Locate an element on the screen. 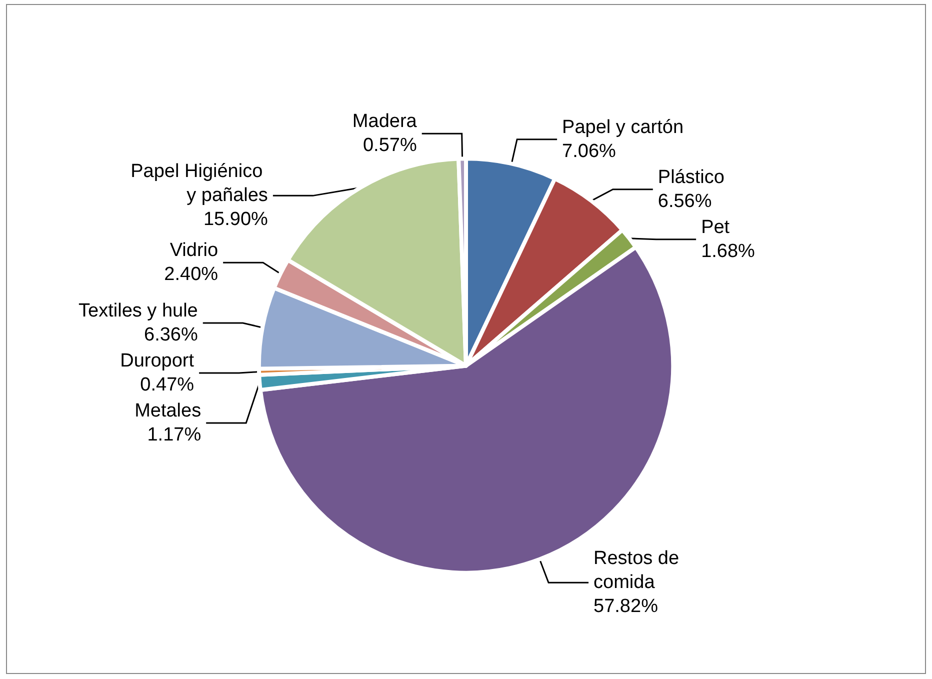 The width and height of the screenshot is (932, 679). slice-label: Papel y cartón is located at coordinates (623, 127).